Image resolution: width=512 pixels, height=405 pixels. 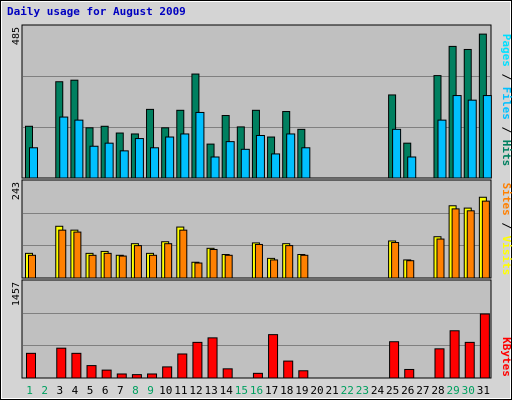 I want to click on legend-kbytes: KBytes, so click(x=506, y=357).